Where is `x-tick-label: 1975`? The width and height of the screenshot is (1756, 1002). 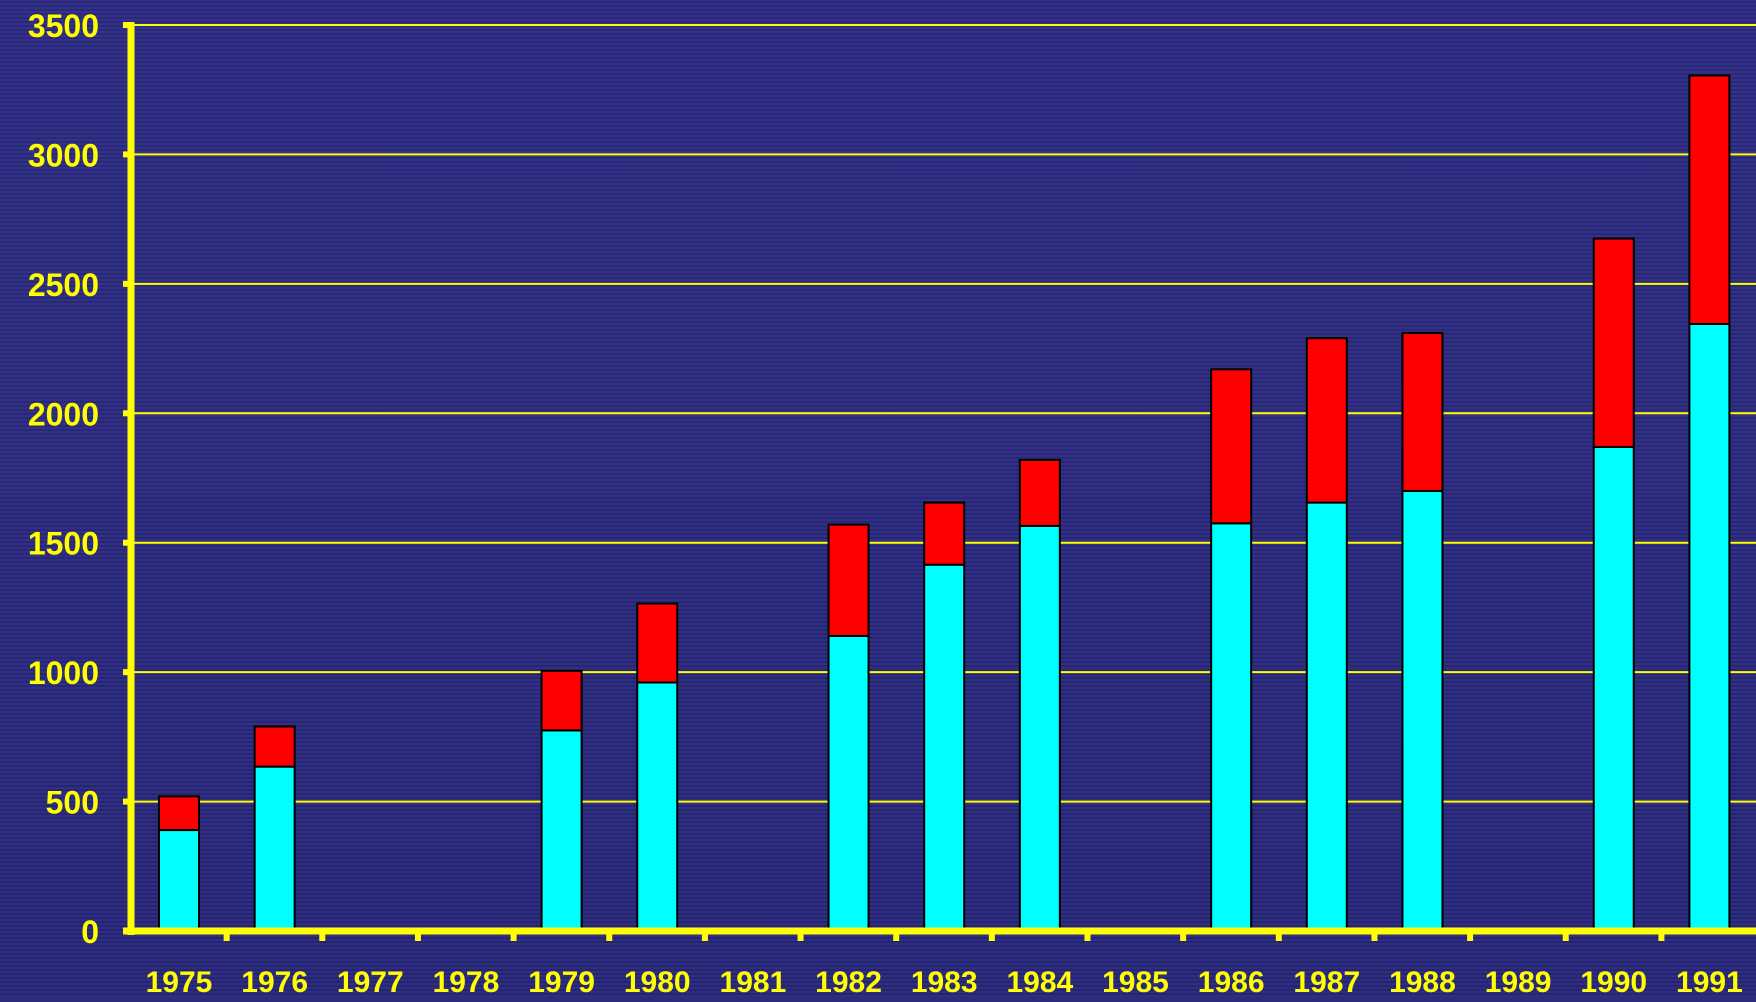 x-tick-label: 1975 is located at coordinates (179, 981).